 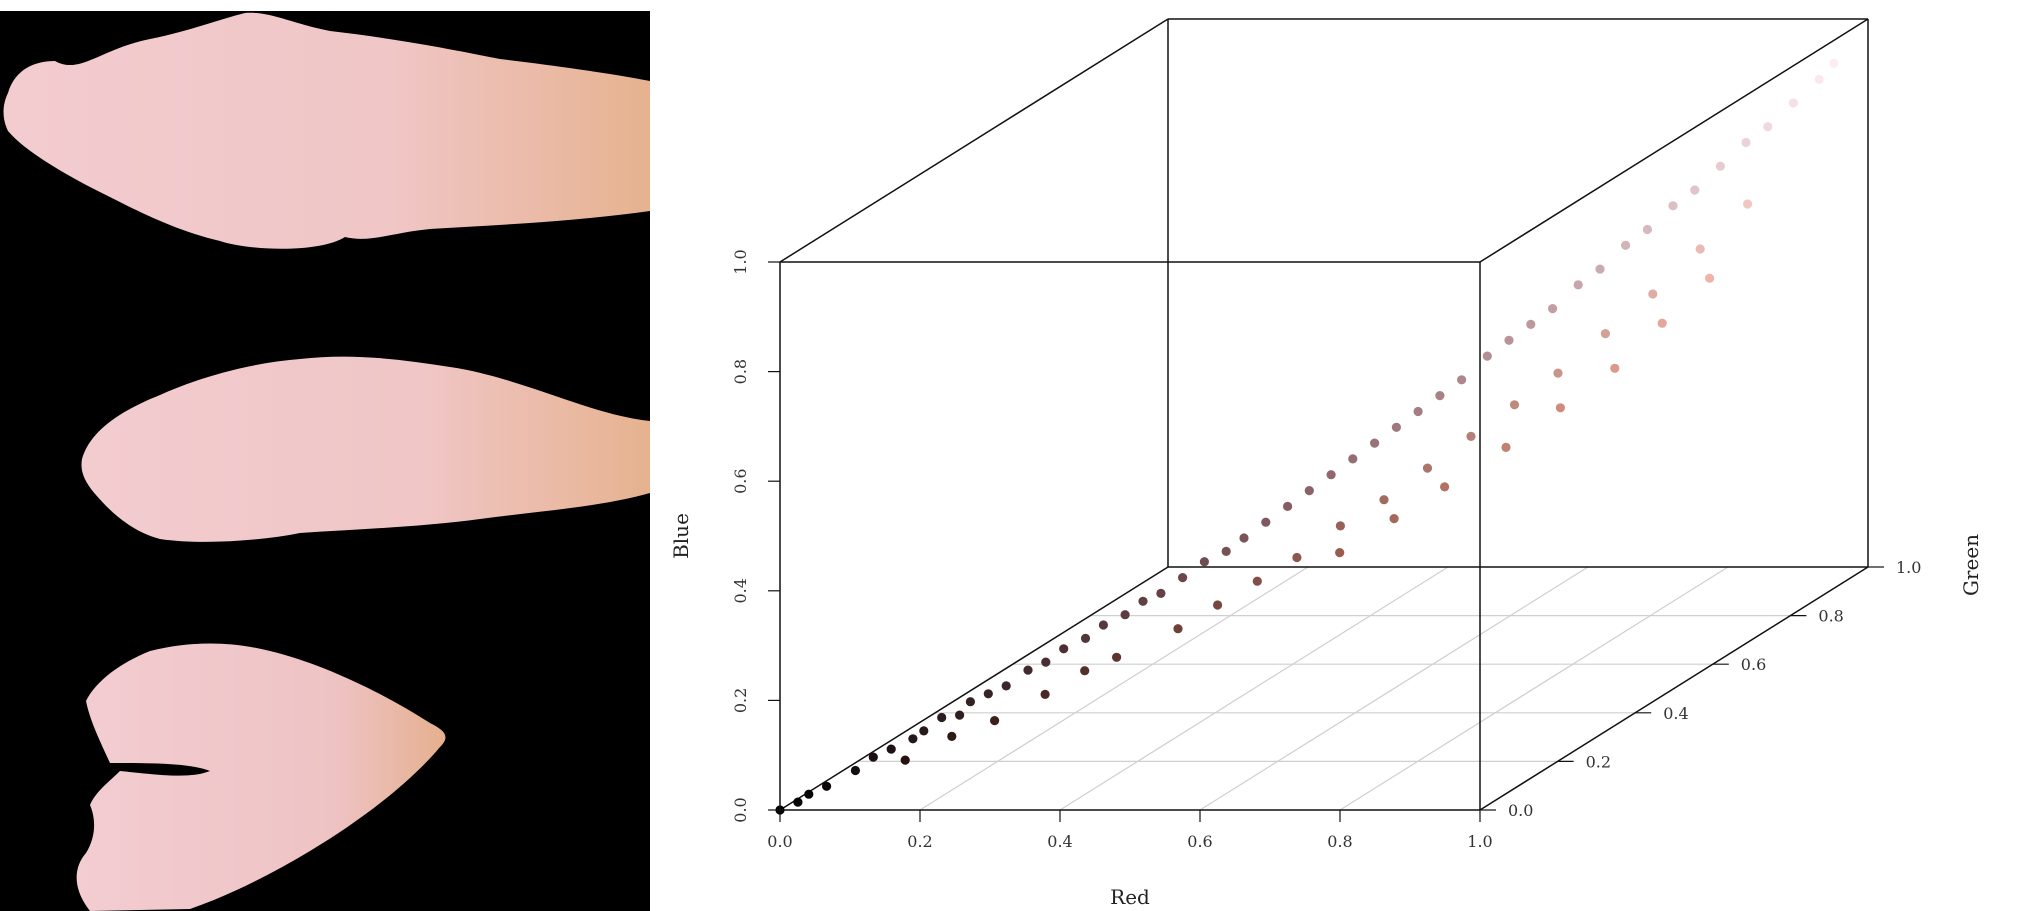 I want to click on y-axis-tick-label: 0.4, so click(x=1675, y=713).